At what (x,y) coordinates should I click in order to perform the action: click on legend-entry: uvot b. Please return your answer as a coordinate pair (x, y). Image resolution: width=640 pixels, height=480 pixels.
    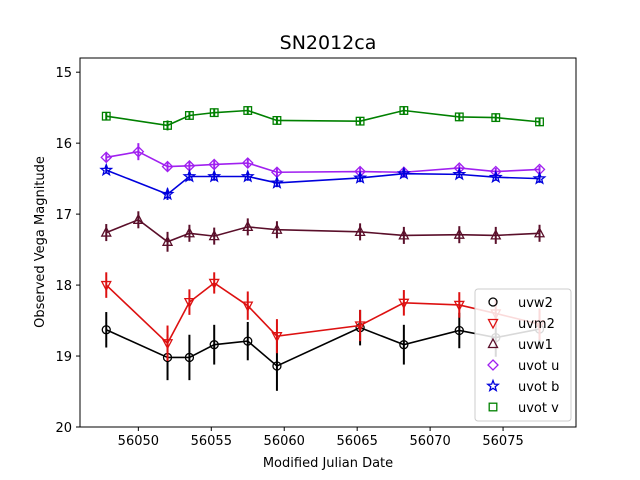
    Looking at the image, I should click on (538, 387).